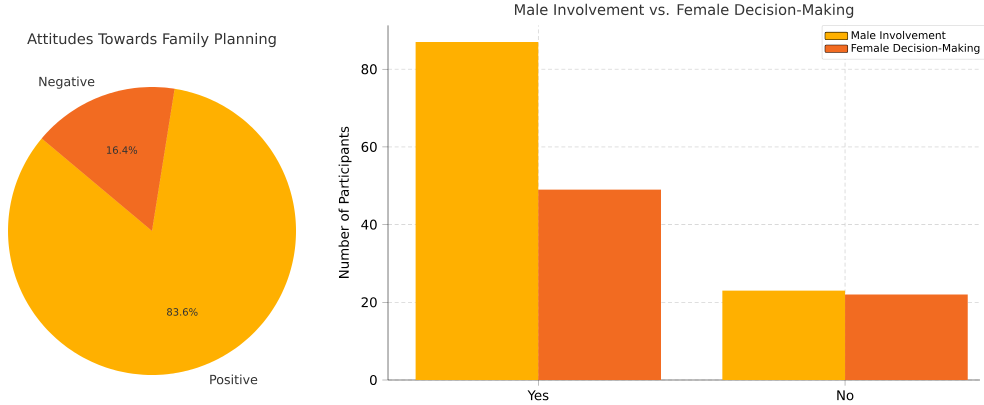 The width and height of the screenshot is (984, 405). I want to click on y-tick-label: 80, so click(369, 69).